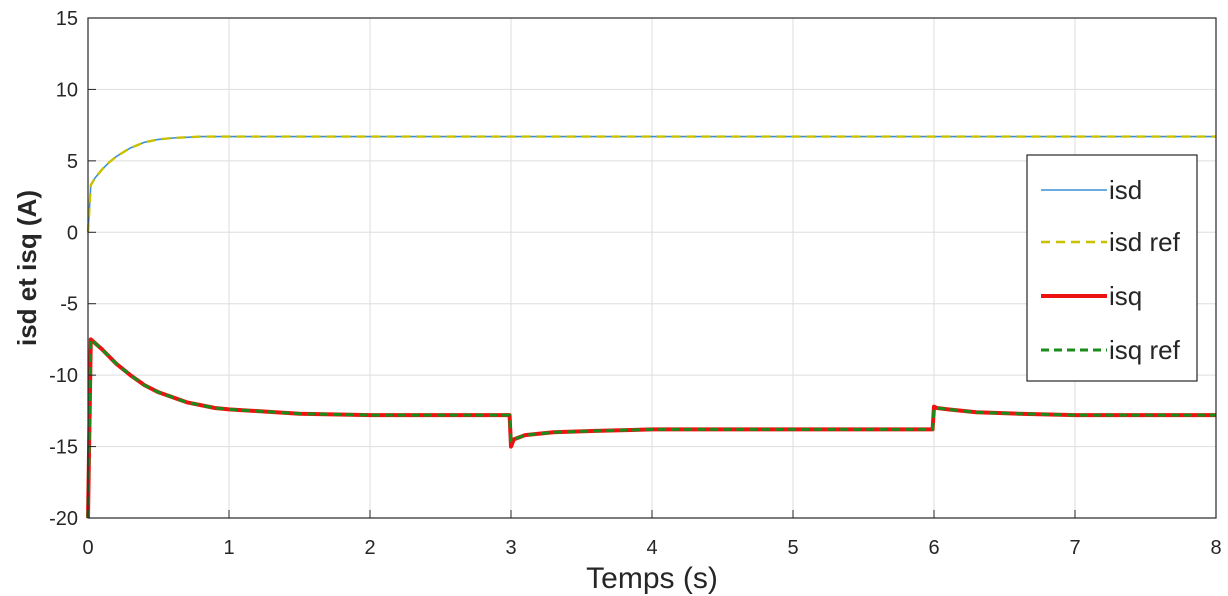  I want to click on y-tick-label: -15, so click(63, 448).